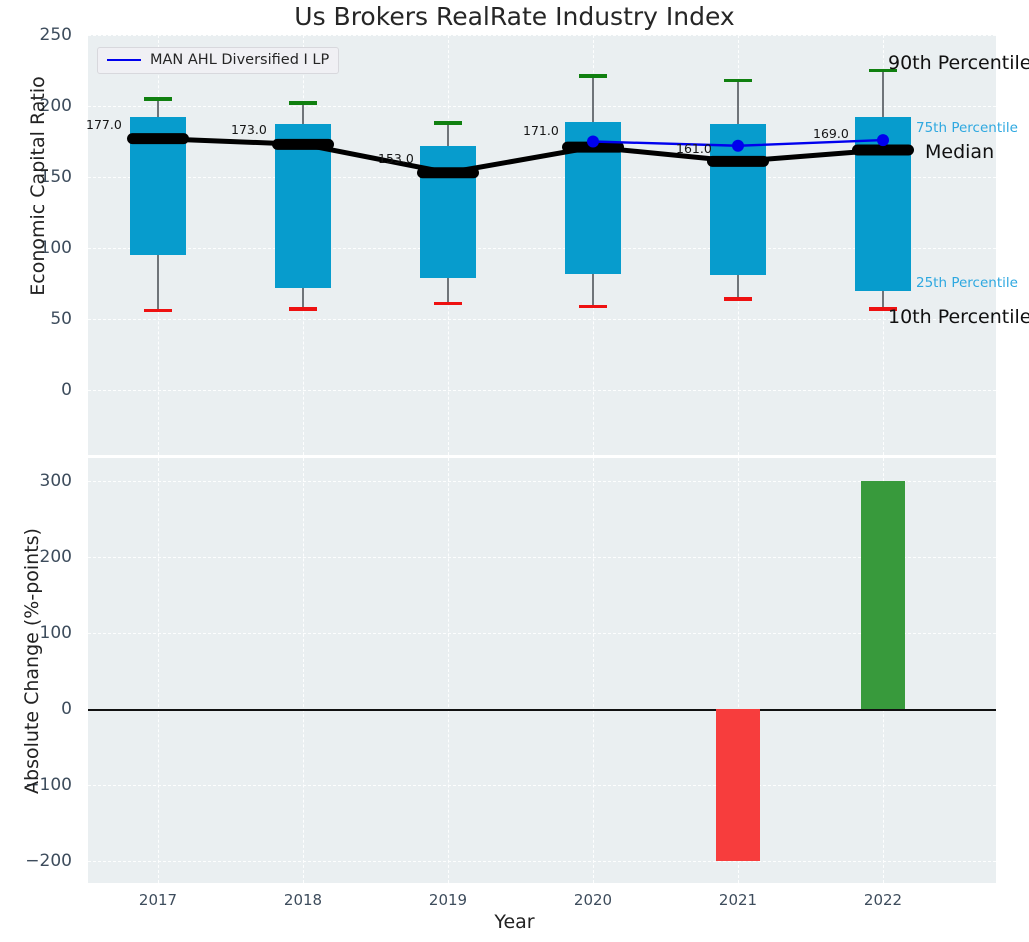 The width and height of the screenshot is (1029, 942). I want to click on cap-10th-2020, so click(593, 306).